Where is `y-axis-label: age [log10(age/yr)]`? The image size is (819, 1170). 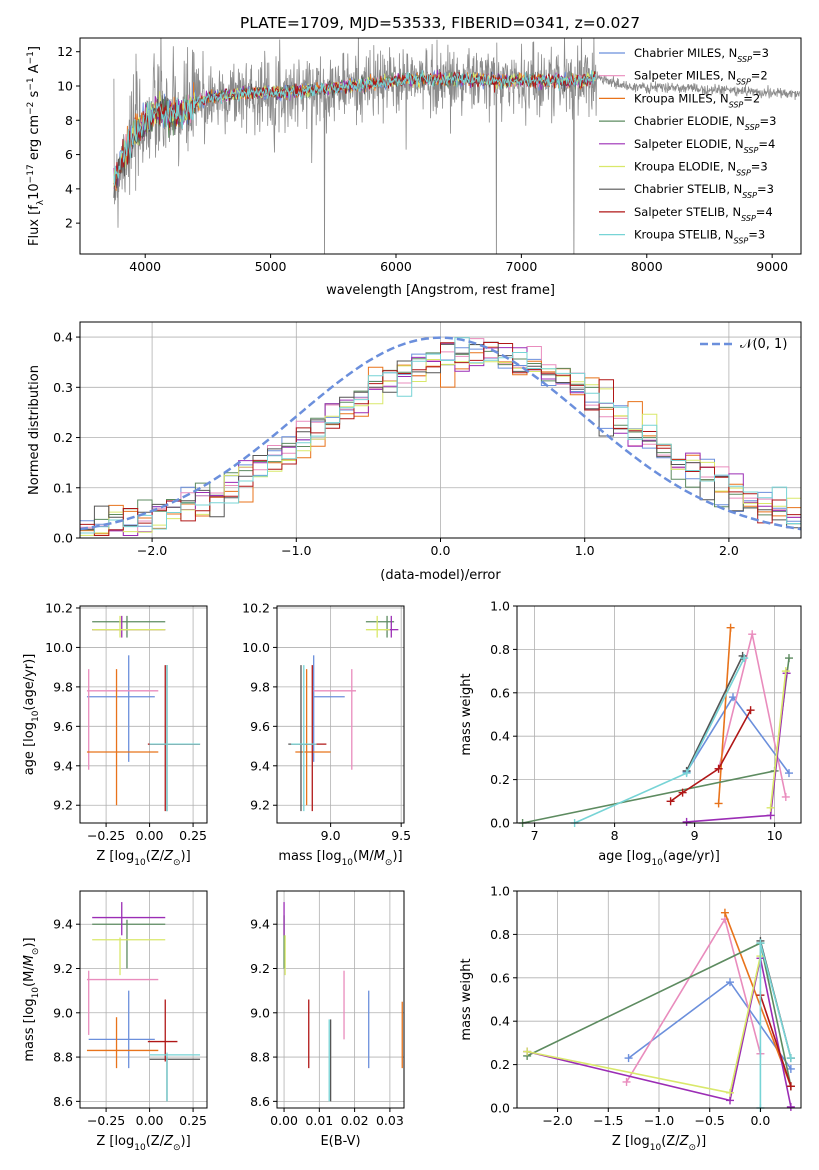
y-axis-label: age [log10(age/yr)] is located at coordinates (31, 715).